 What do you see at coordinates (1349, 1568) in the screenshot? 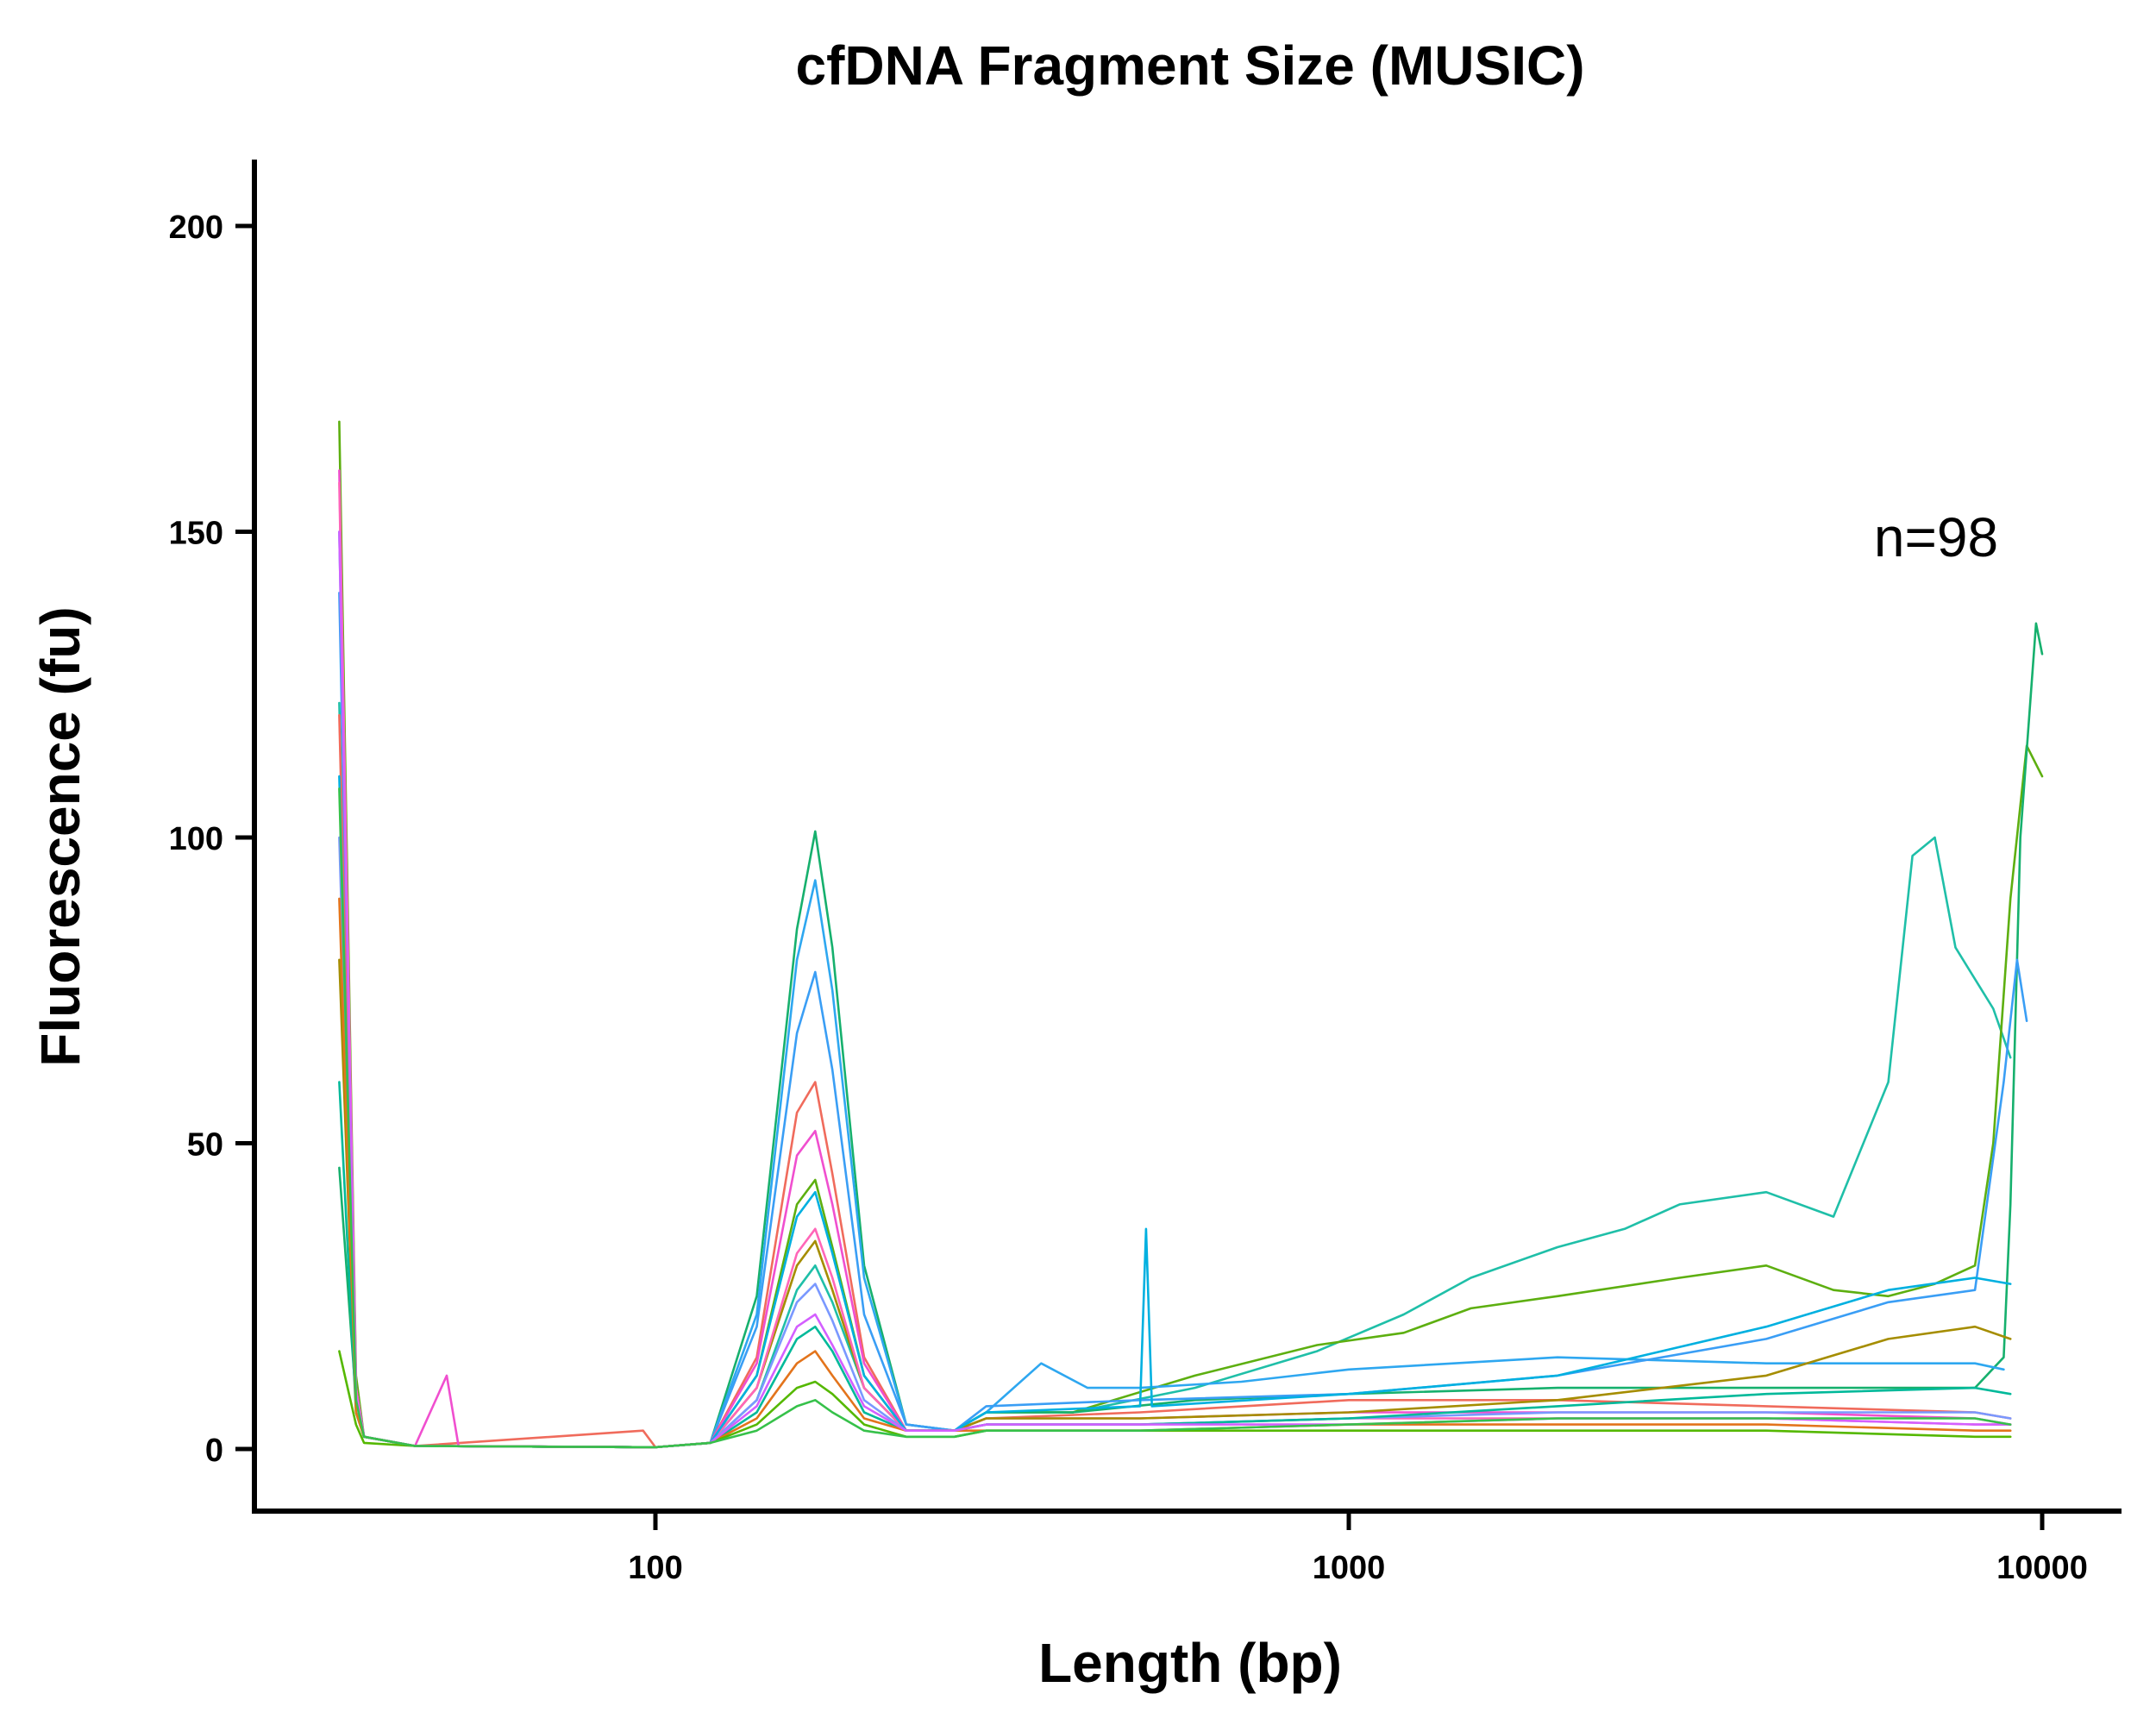
I see `x-tick-label: 1000` at bounding box center [1349, 1568].